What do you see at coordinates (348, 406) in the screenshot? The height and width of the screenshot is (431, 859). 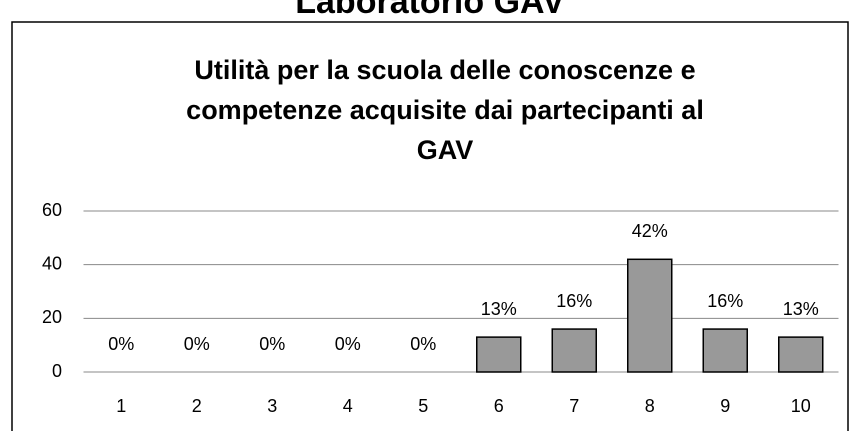 I see `x-tick-label: 4` at bounding box center [348, 406].